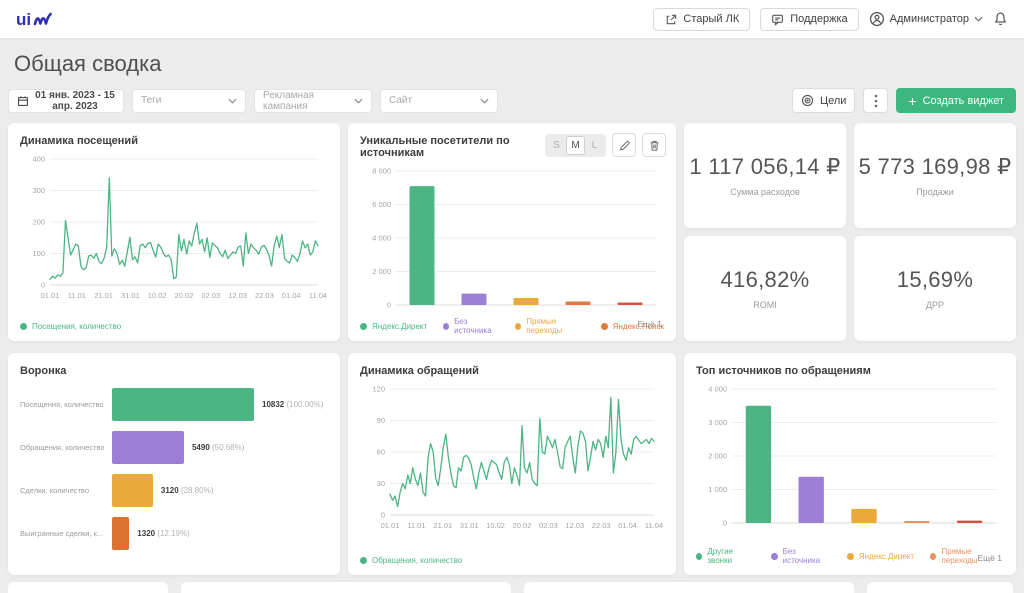  I want to click on kpi-value: 416,82%, so click(765, 279).